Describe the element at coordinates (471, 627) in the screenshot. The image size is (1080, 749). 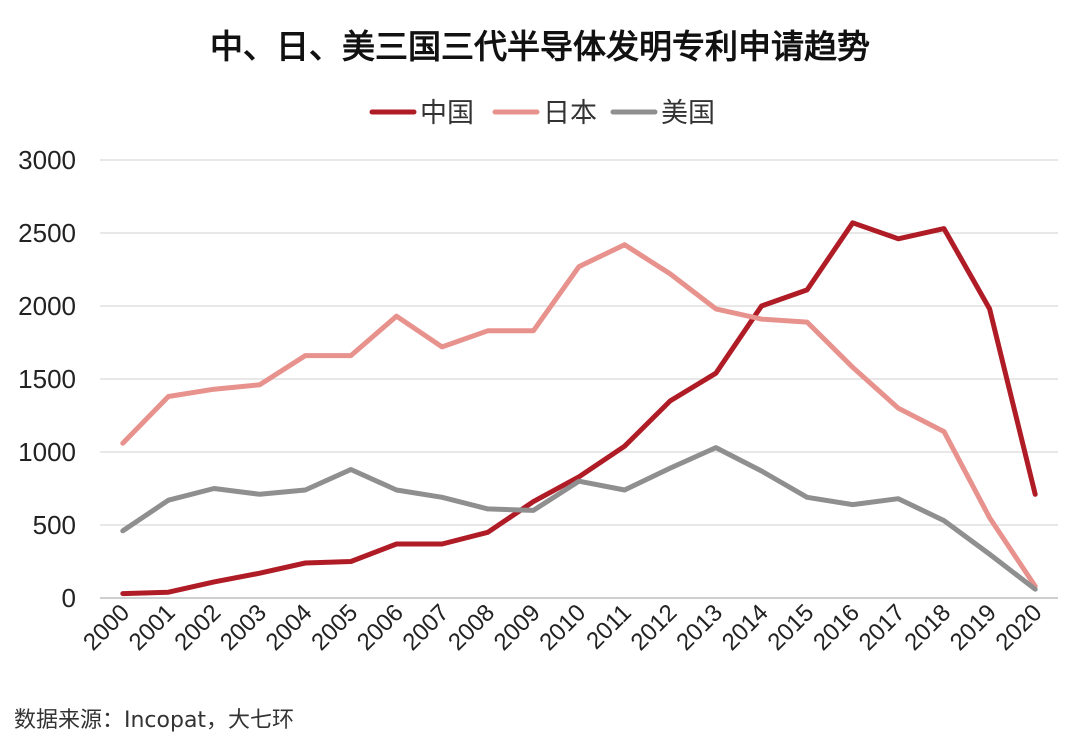
I see `x-tick-label: 2008` at that location.